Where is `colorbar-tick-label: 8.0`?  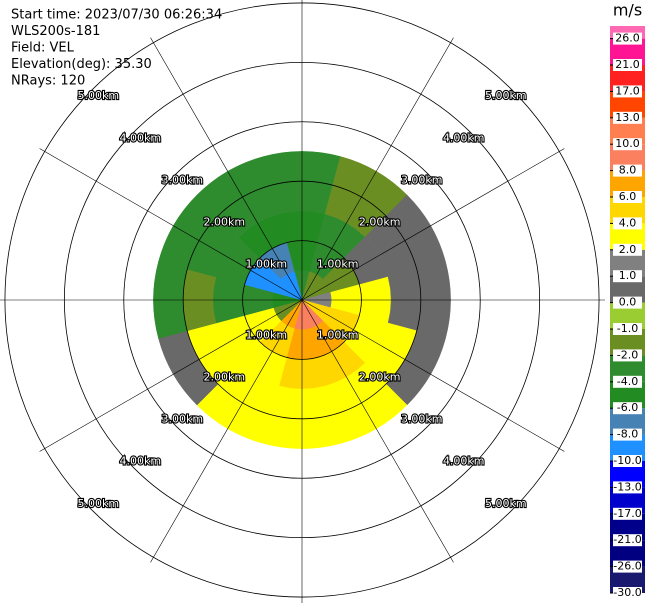
colorbar-tick-label: 8.0 is located at coordinates (628, 170).